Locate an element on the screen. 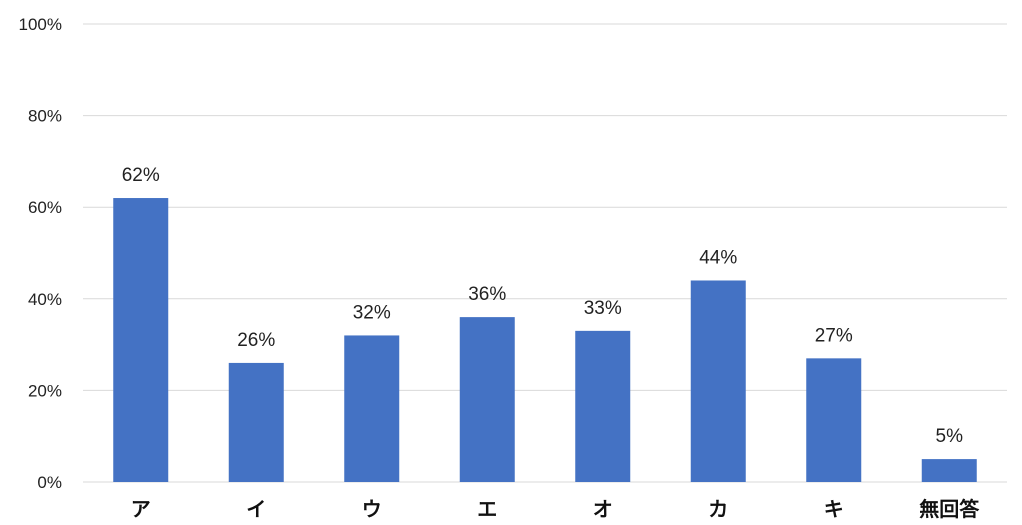  x-tick-label: ウ is located at coordinates (372, 509).